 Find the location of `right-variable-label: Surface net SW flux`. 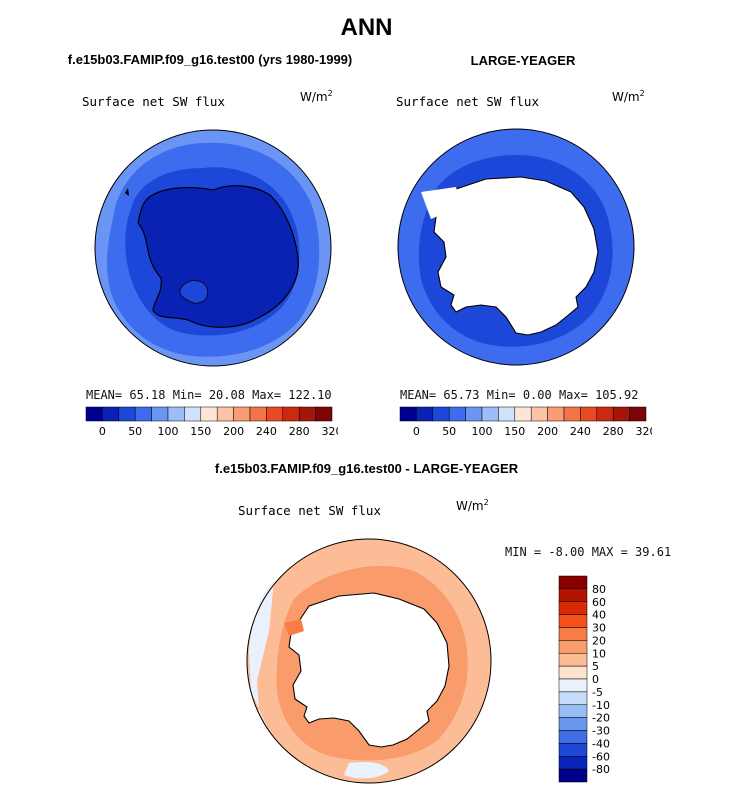

right-variable-label: Surface net SW flux is located at coordinates (467, 101).